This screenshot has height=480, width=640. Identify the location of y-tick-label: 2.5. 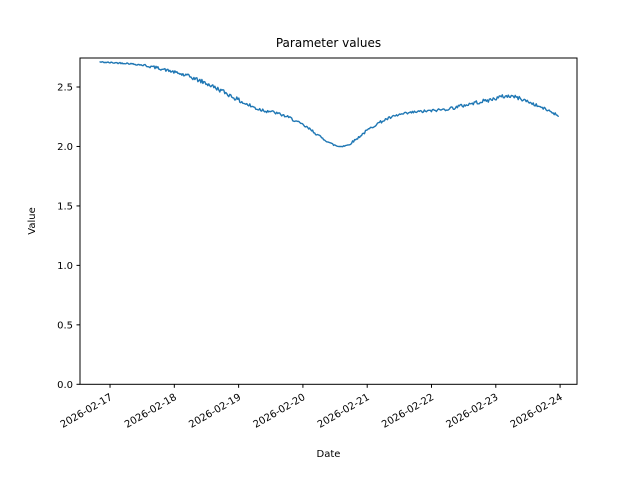
(65, 88).